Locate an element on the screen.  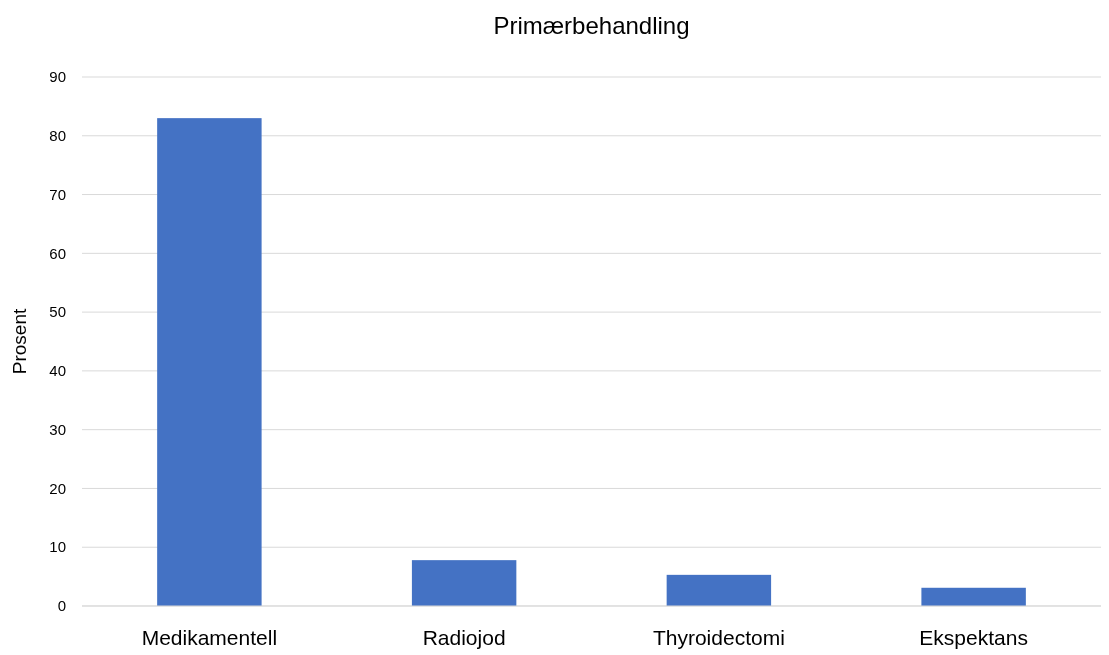
x-tick-label: Radiojod is located at coordinates (464, 637).